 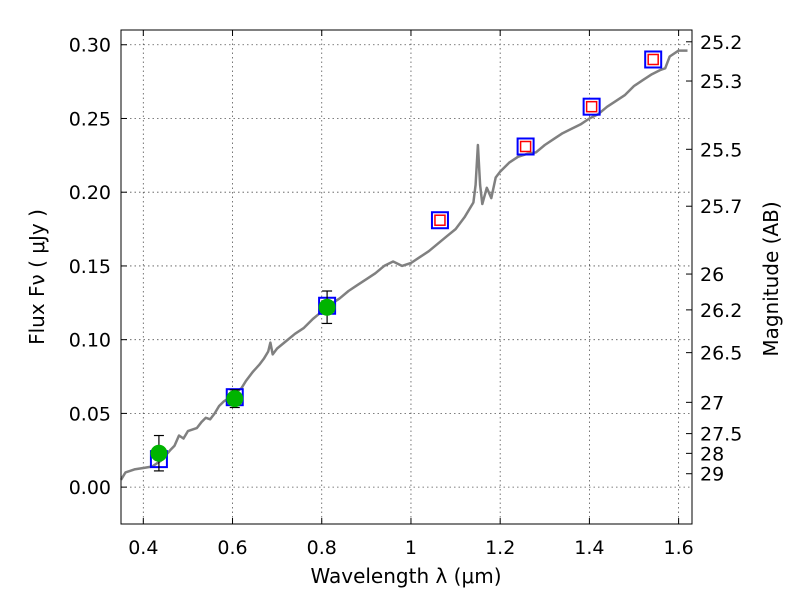 I want to click on x-tick-label: 0.8, so click(x=322, y=548).